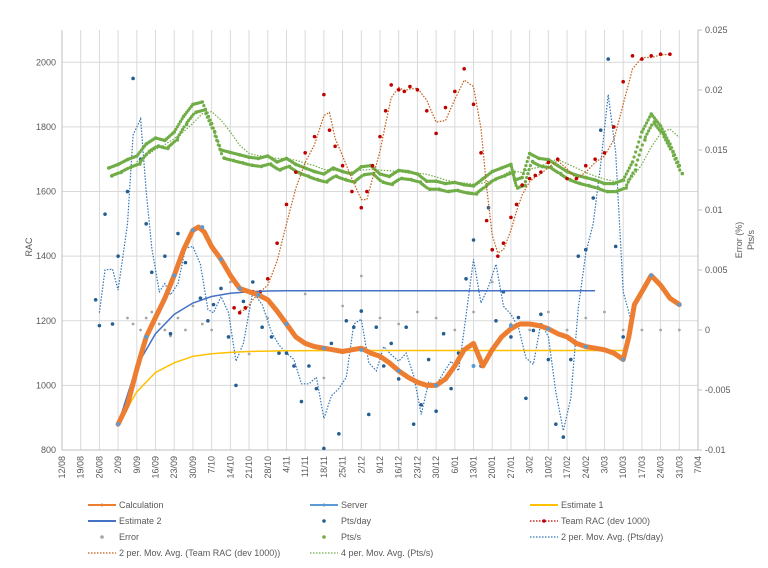 Image resolution: width=768 pixels, height=568 pixels. What do you see at coordinates (751, 240) in the screenshot?
I see `y2-axis-title-pts: Pts/s` at bounding box center [751, 240].